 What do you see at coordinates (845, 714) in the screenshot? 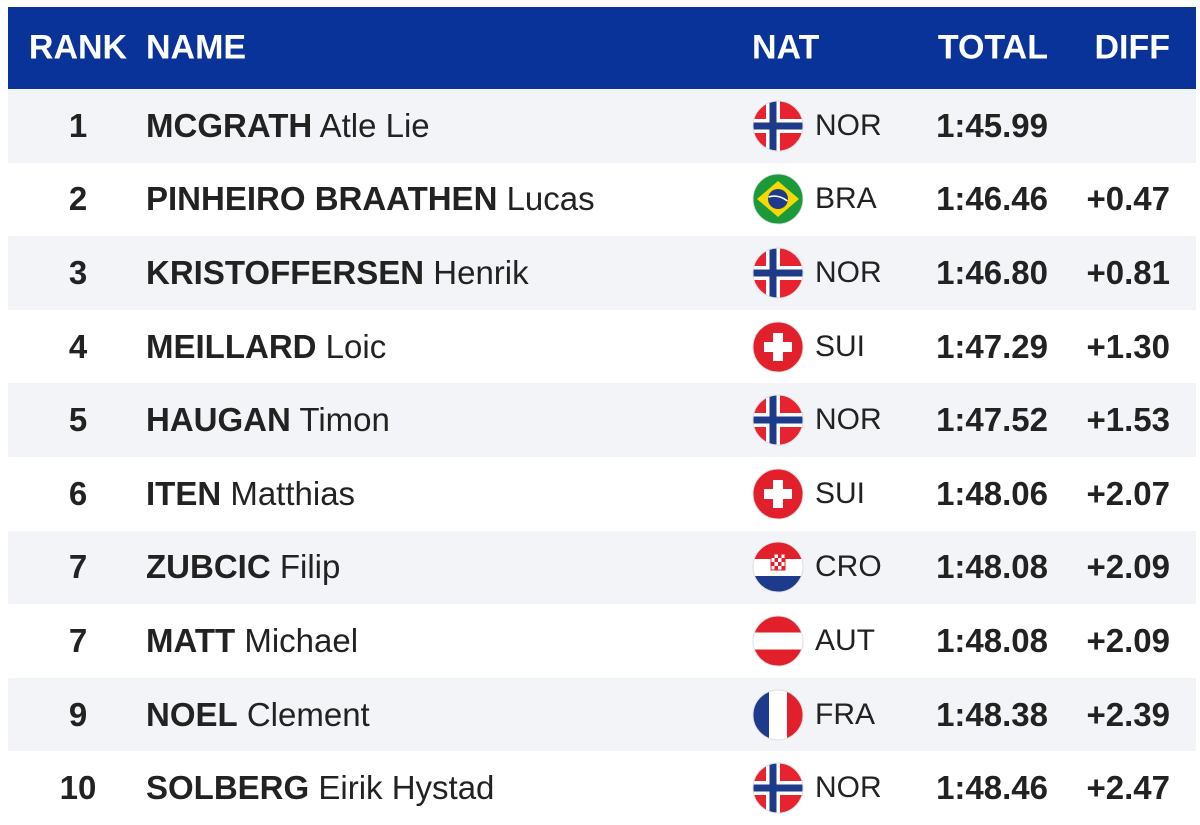
I see `nation: FRA` at bounding box center [845, 714].